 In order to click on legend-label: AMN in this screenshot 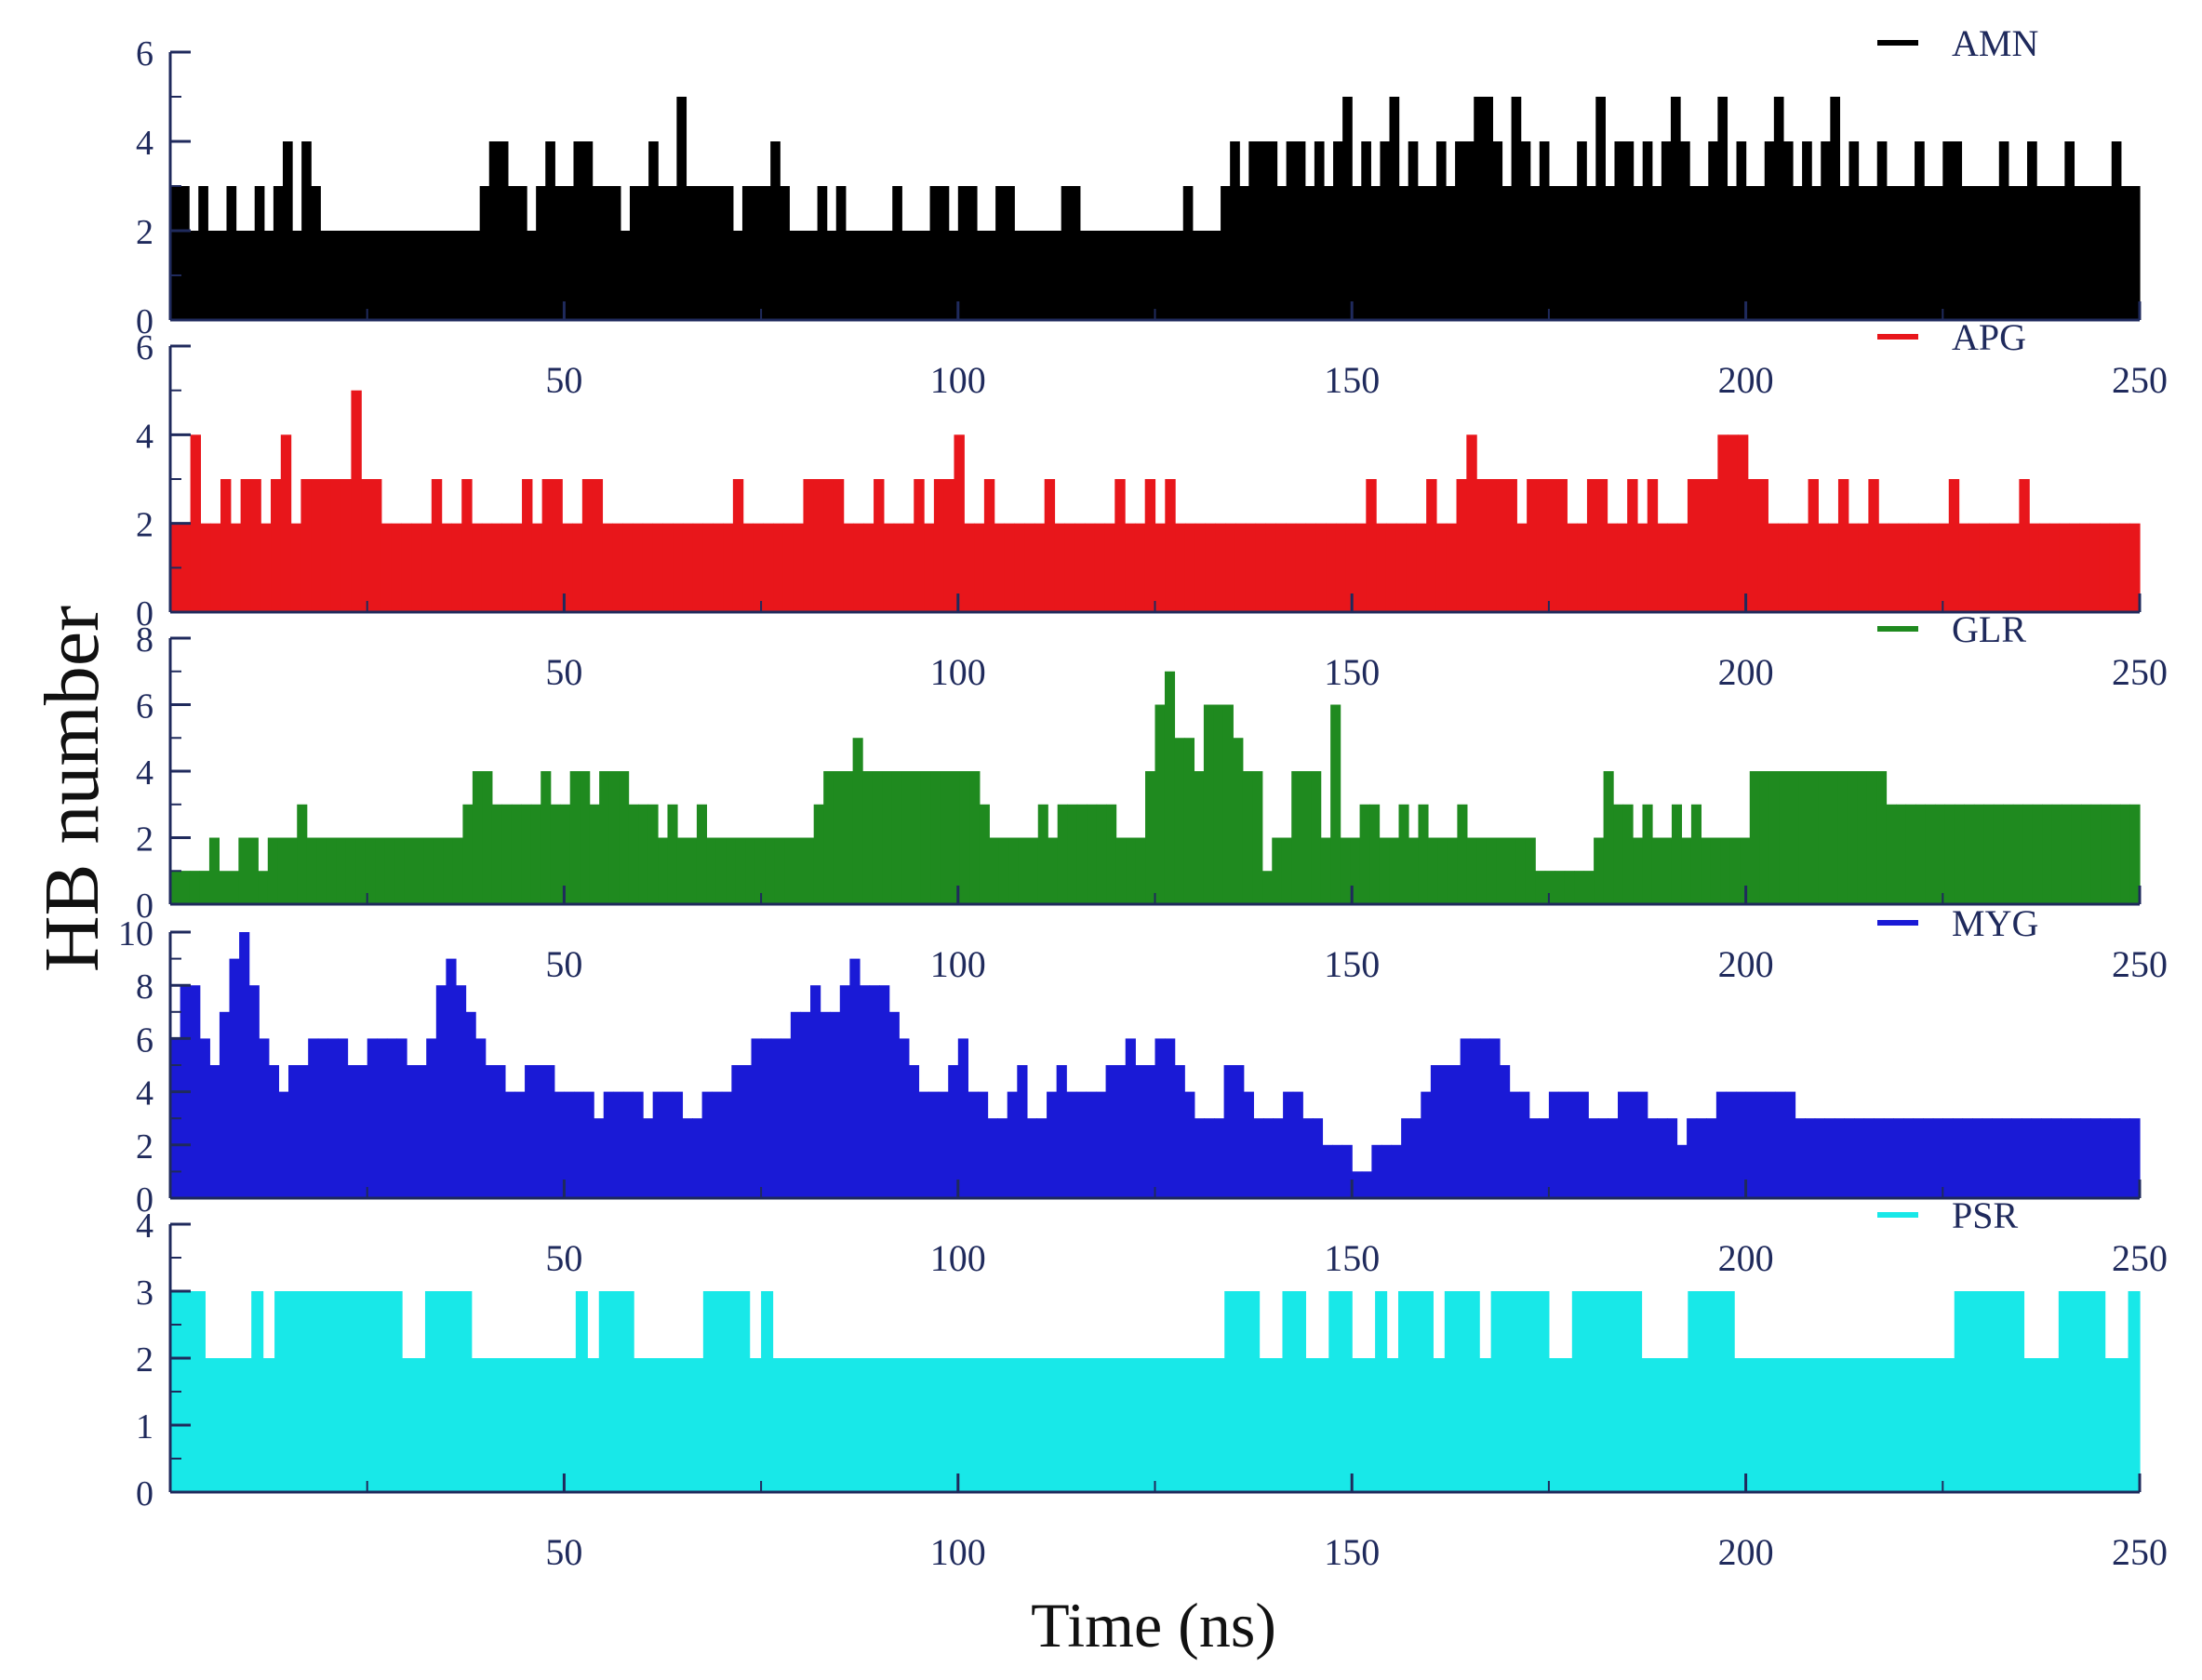, I will do `click(1995, 43)`.